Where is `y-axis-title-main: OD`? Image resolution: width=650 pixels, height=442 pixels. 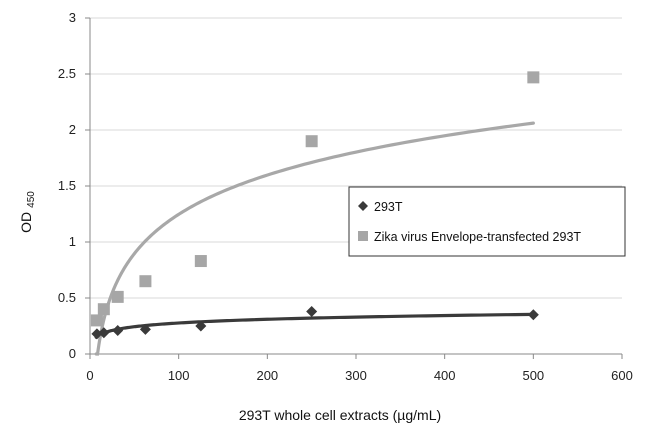
y-axis-title-main: OD is located at coordinates (26, 222).